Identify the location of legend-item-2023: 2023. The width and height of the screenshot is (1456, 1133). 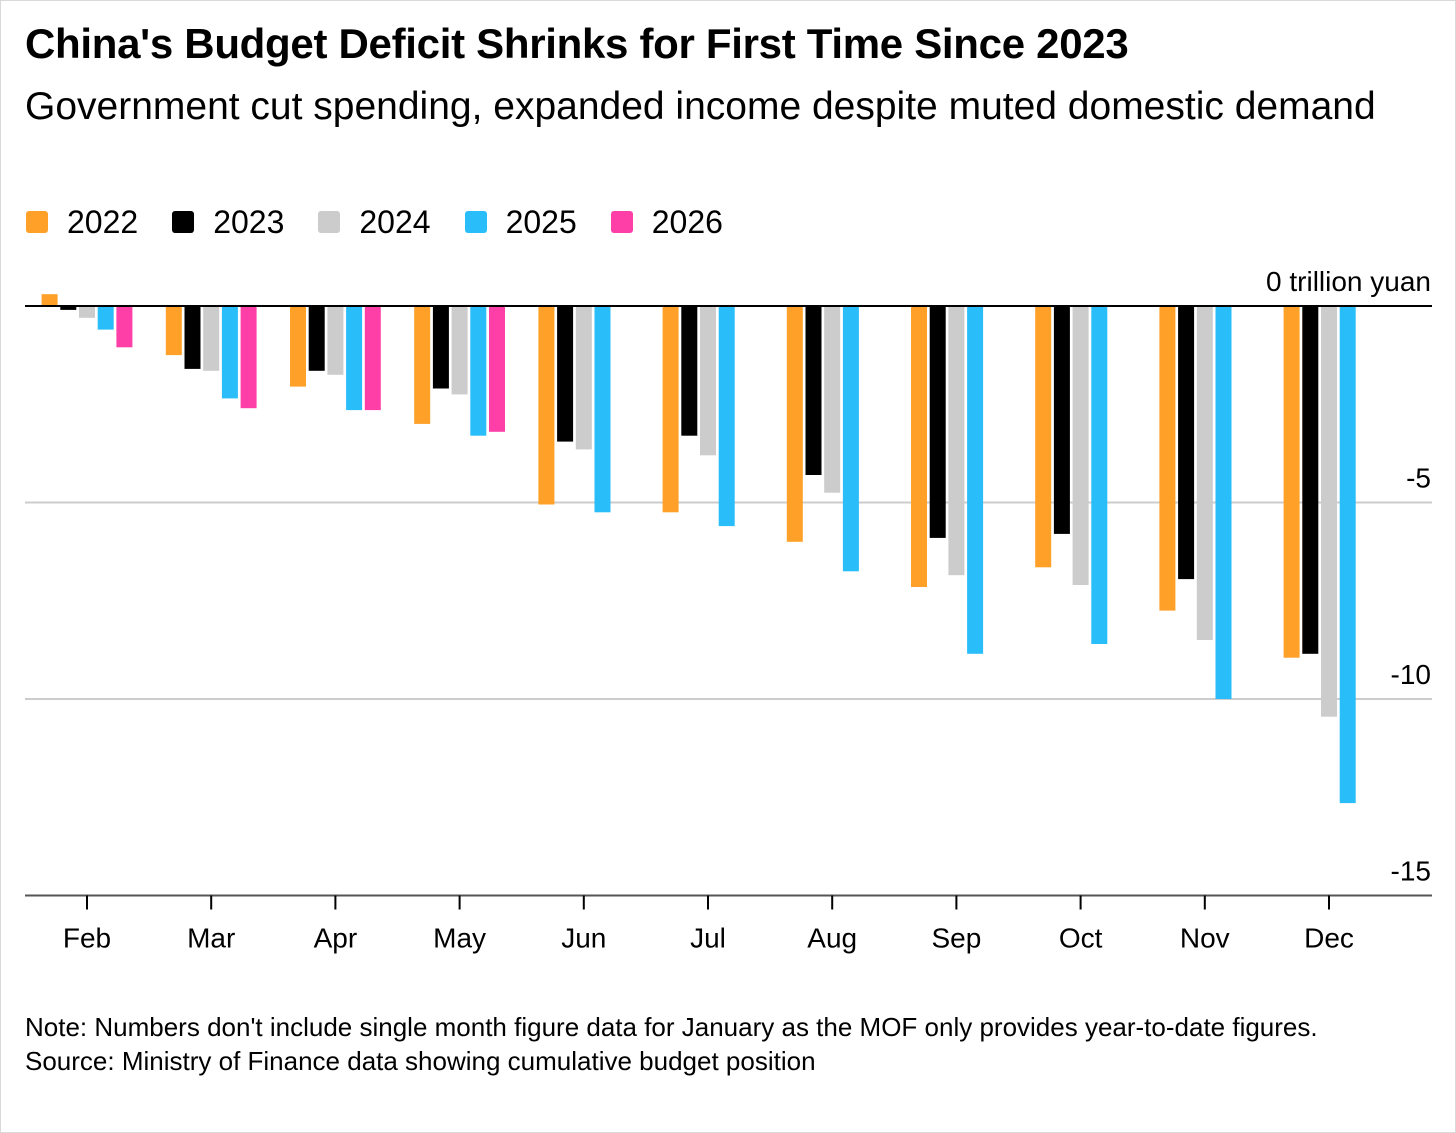
(228, 222).